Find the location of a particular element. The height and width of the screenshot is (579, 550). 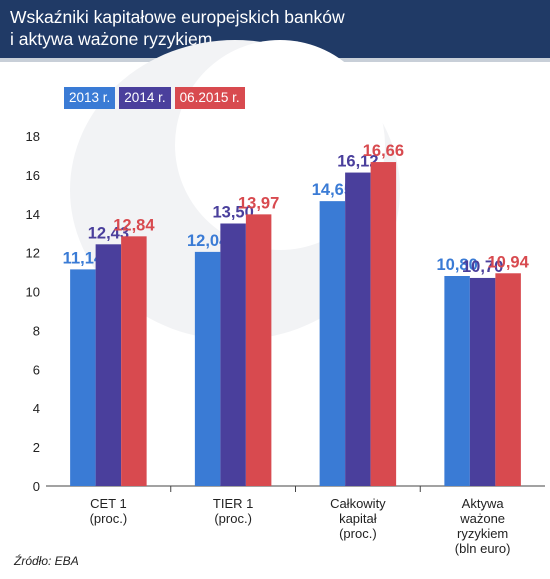

legend-item-2013: 2013 r. is located at coordinates (90, 98).